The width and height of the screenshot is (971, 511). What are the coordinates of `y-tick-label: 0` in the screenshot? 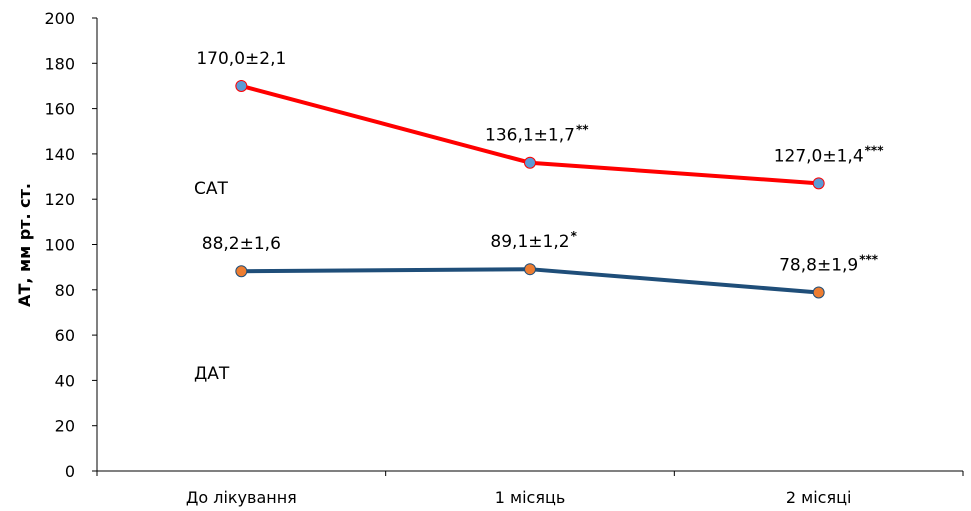 It's located at (70, 471).